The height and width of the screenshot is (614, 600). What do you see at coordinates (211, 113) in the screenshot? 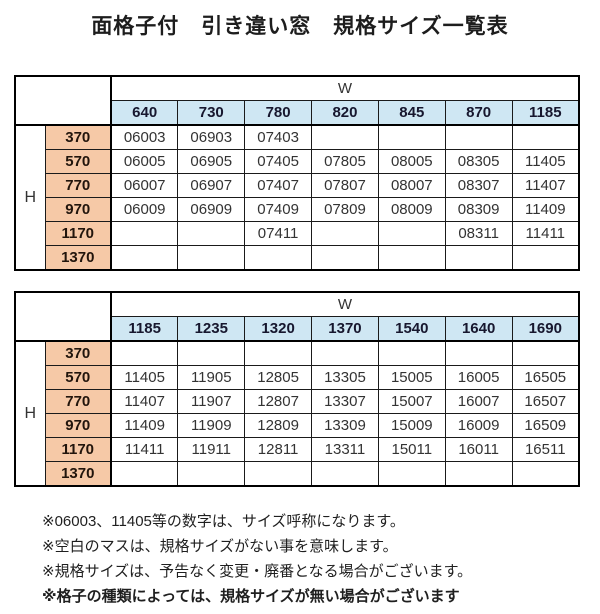
I see `column-header: 730` at bounding box center [211, 113].